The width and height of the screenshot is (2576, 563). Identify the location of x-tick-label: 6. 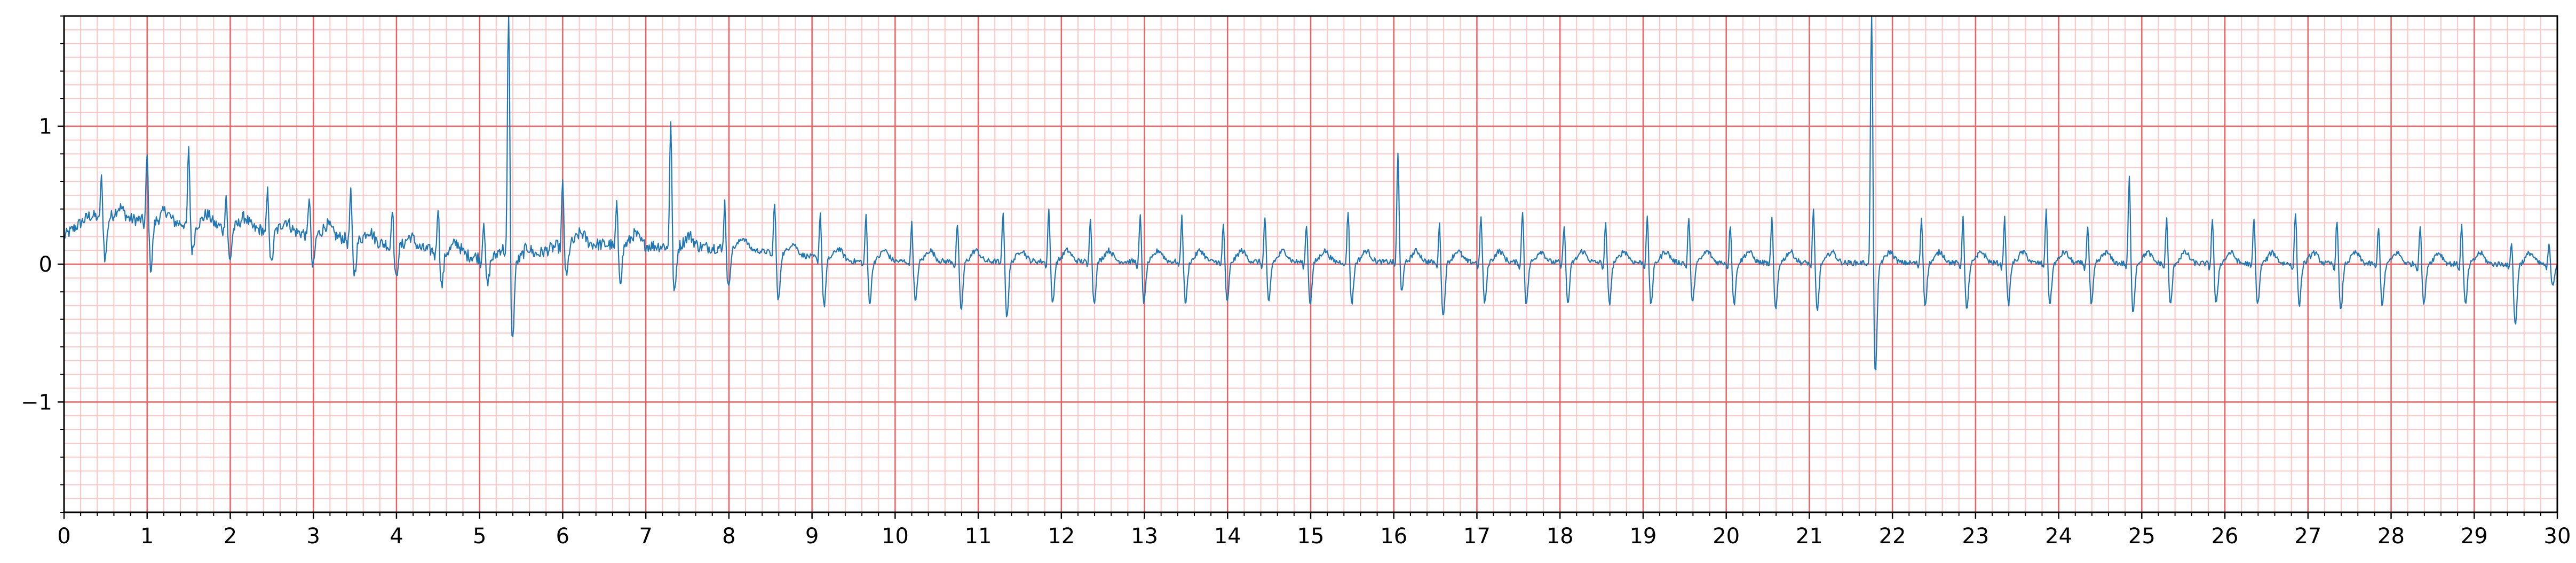
(562, 536).